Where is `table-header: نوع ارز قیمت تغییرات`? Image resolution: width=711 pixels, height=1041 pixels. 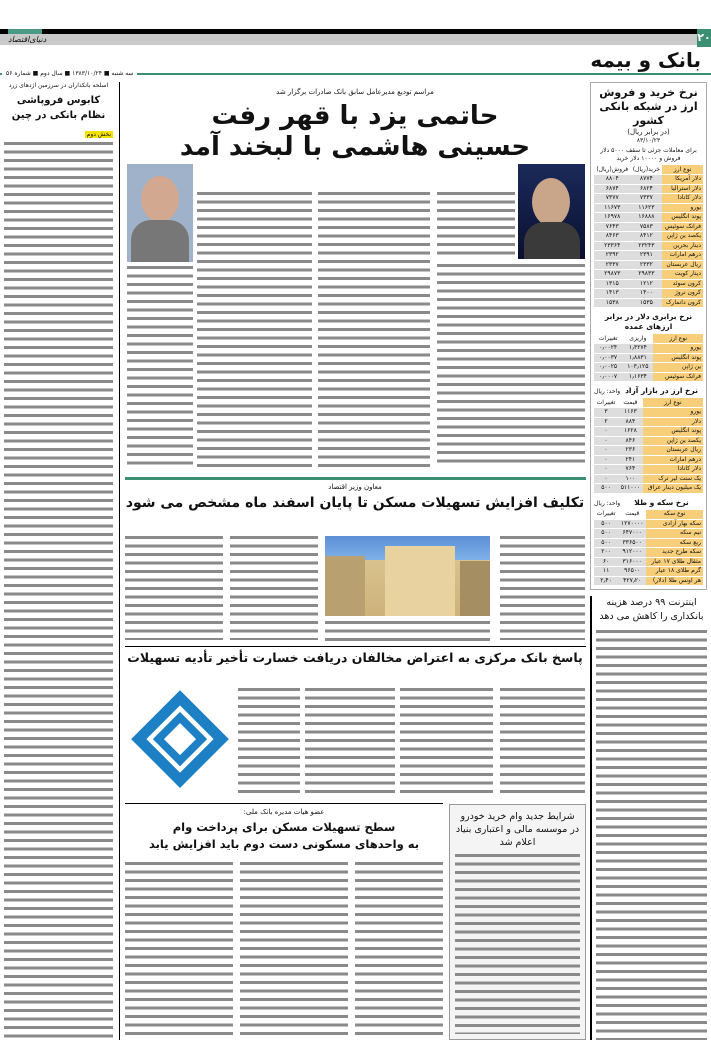
table-header: نوع ارز قیمت تغییرات is located at coordinates (648, 403).